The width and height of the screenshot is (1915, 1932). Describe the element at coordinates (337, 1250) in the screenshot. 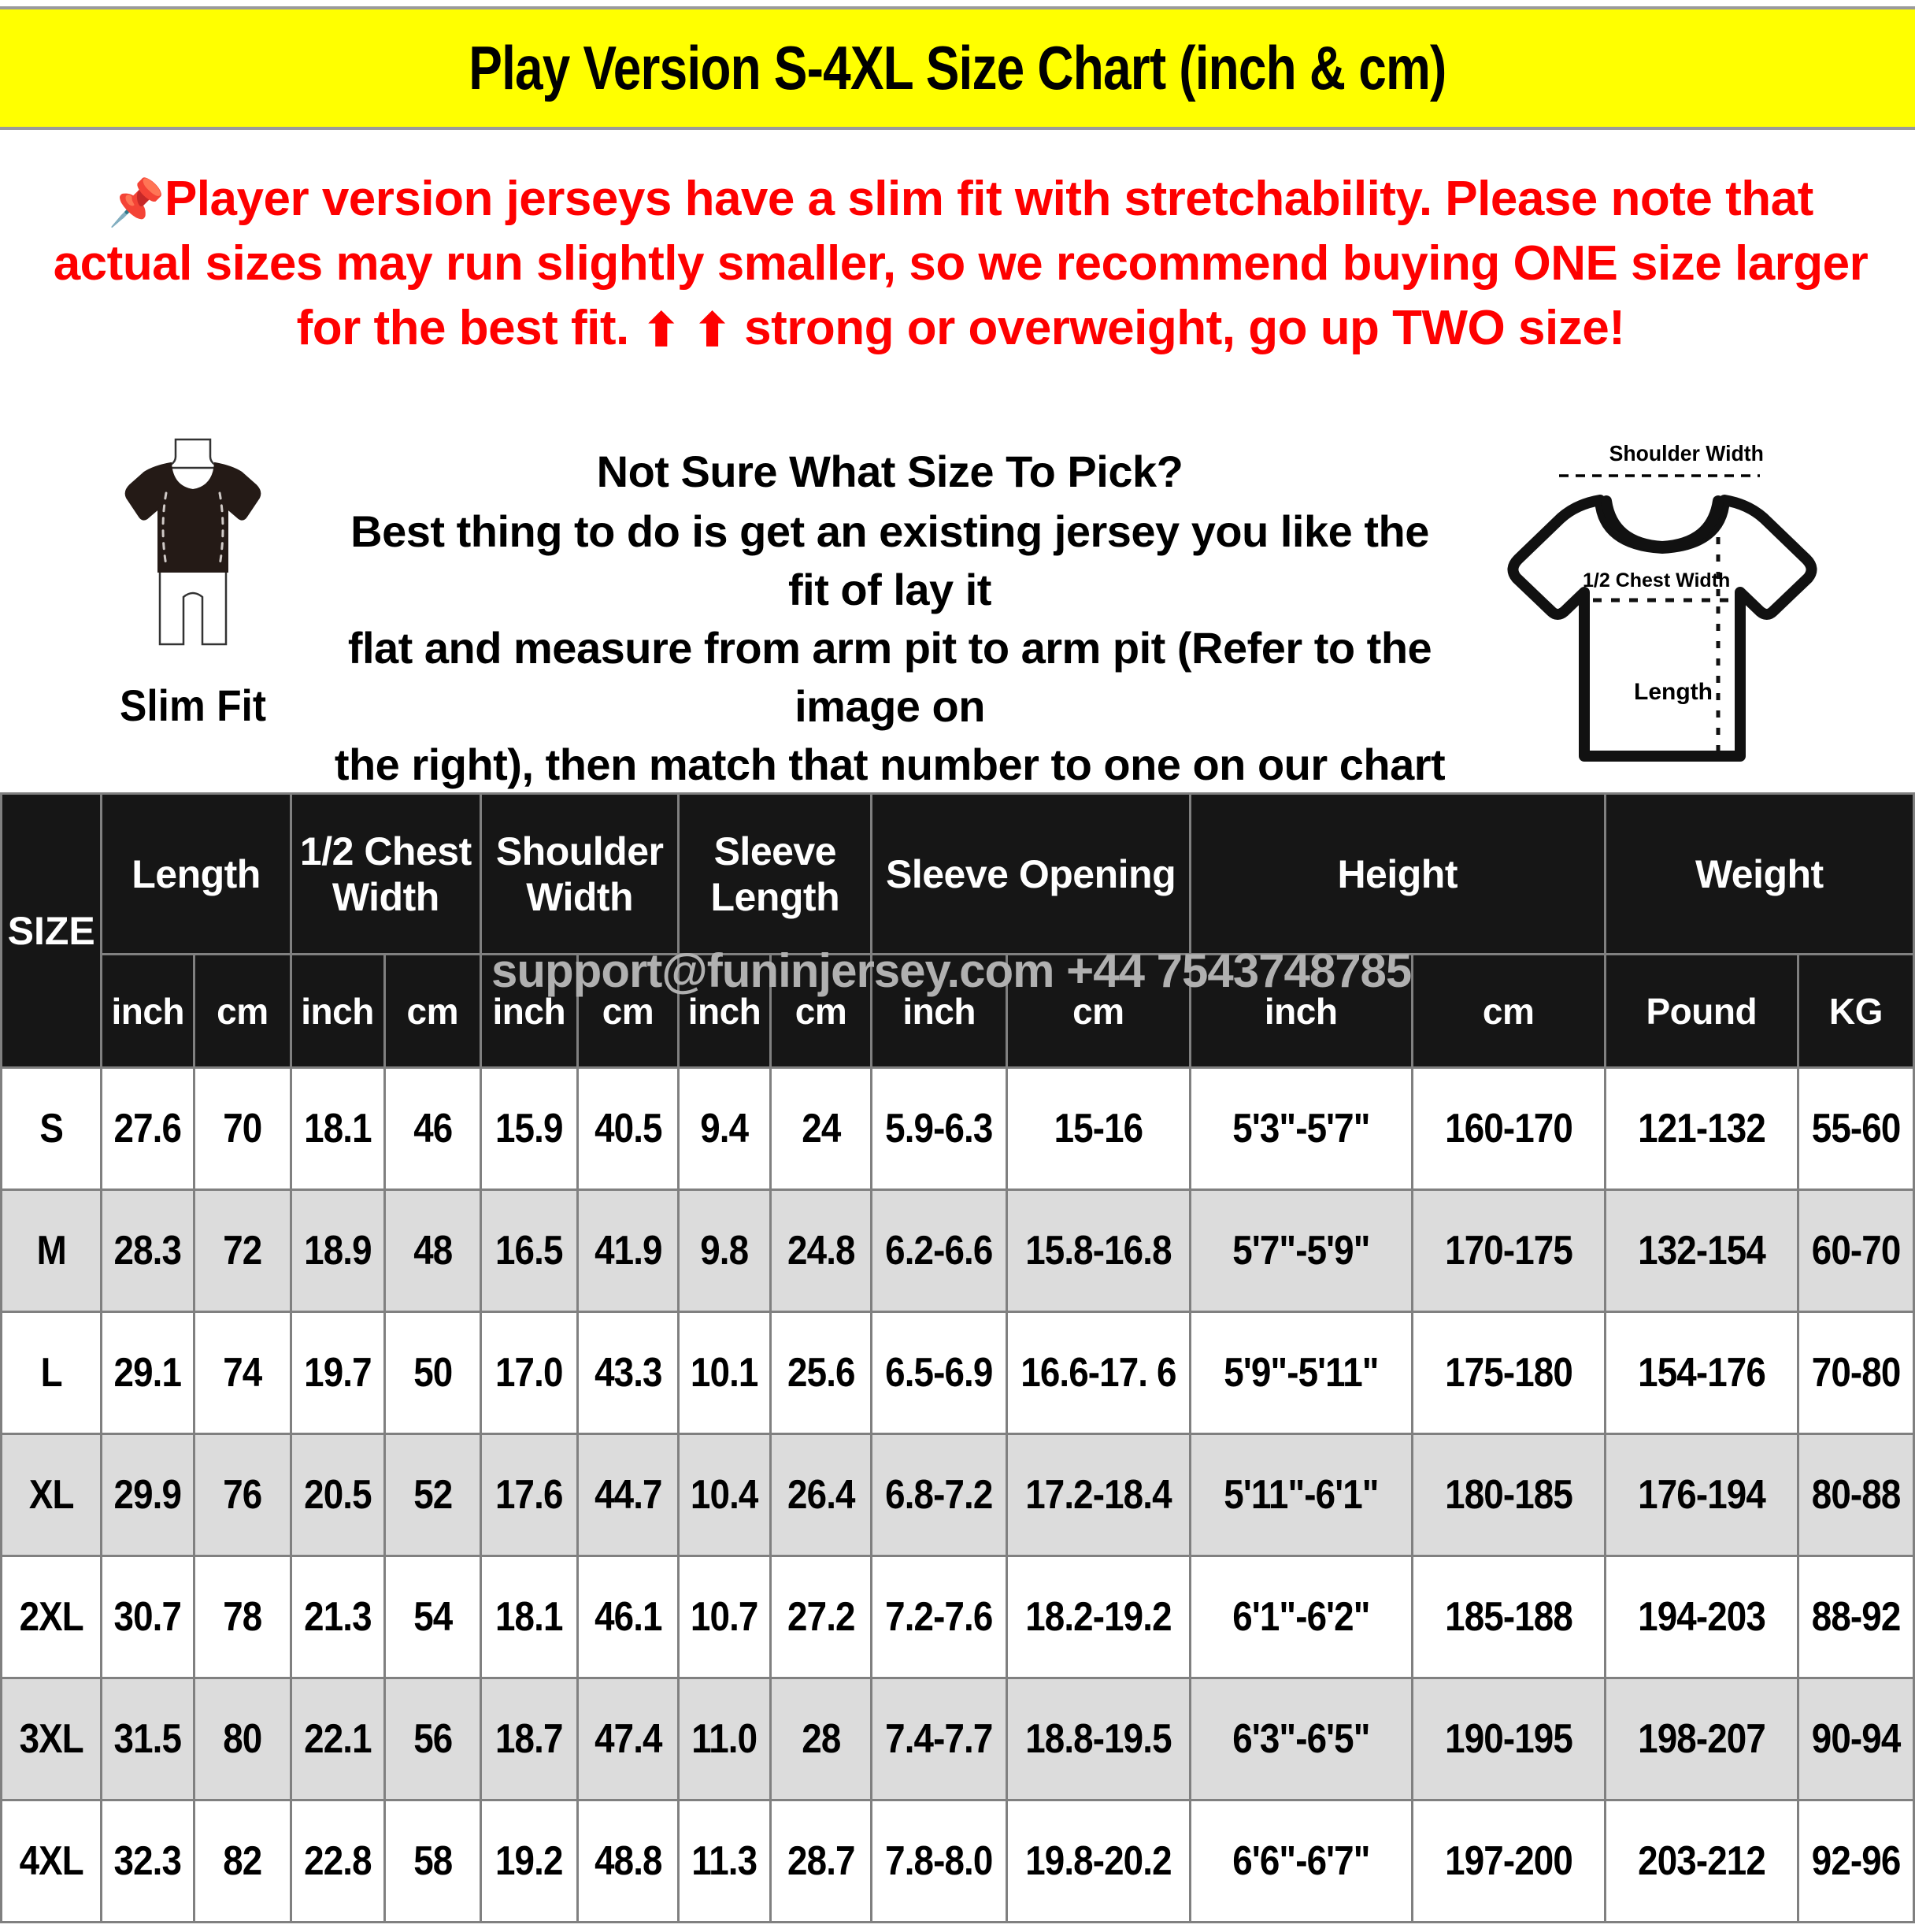

I see `cell-chest-inch: 18.9` at that location.